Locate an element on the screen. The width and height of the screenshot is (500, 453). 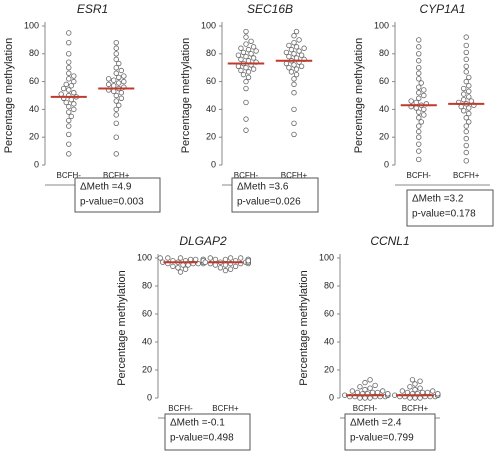
y-tick-label: 0 is located at coordinates (331, 397).